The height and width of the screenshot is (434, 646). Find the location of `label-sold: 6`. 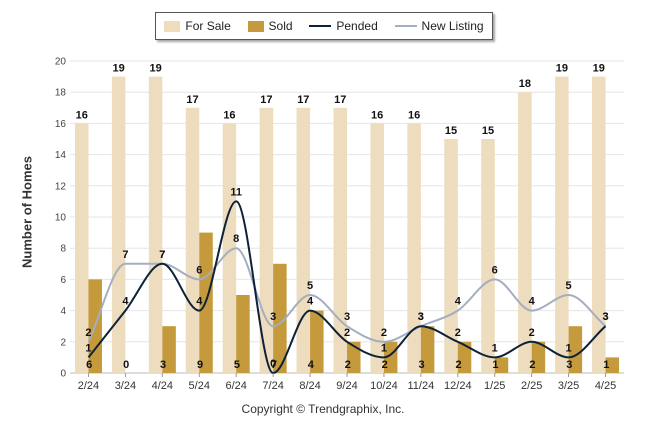

label-sold: 6 is located at coordinates (89, 365).